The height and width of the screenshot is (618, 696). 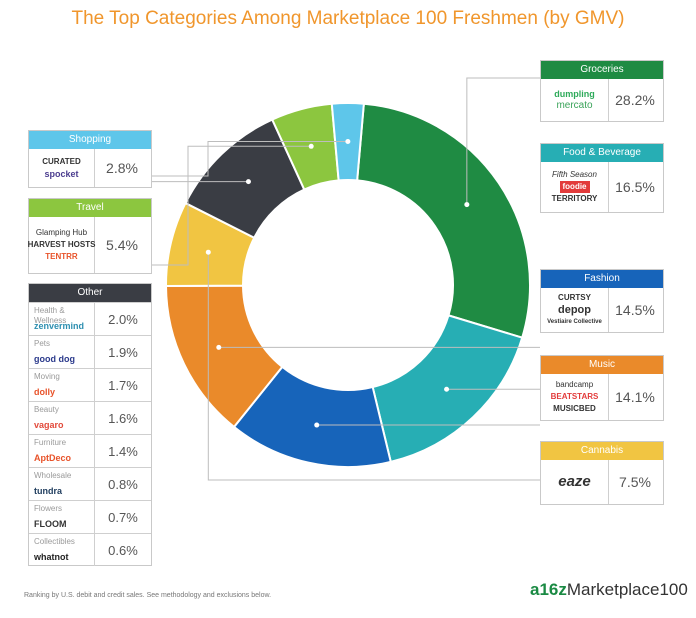 What do you see at coordinates (602, 365) in the screenshot?
I see `card-label: Music` at bounding box center [602, 365].